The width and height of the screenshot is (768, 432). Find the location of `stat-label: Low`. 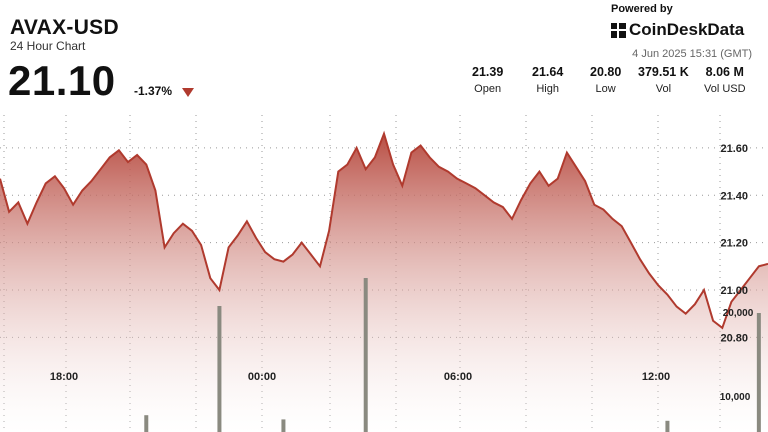

stat-label: Low is located at coordinates (605, 89).